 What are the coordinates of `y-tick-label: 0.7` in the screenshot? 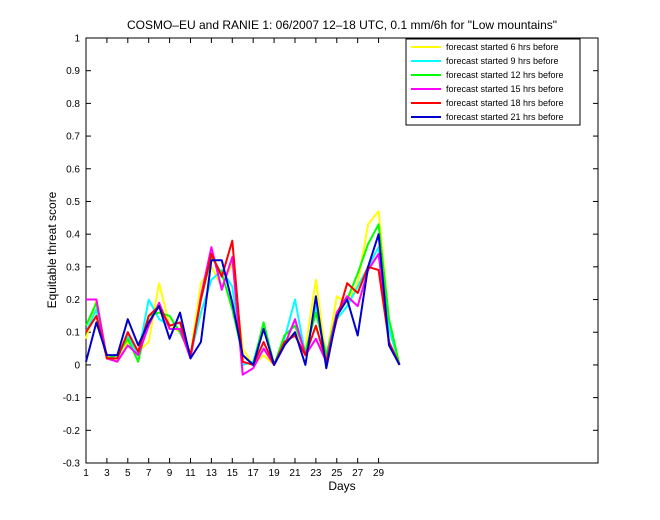 It's located at (73, 137).